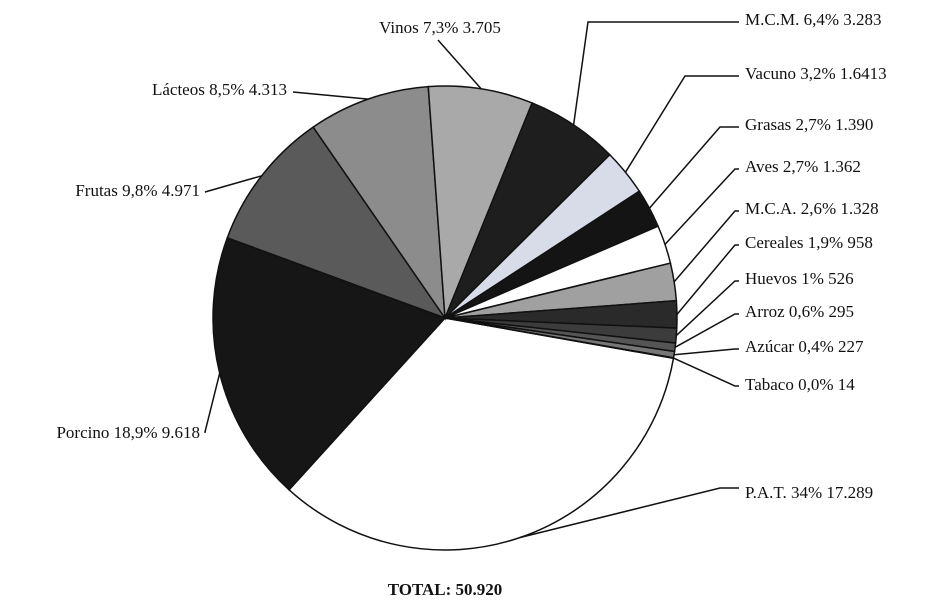 The height and width of the screenshot is (602, 934). Describe the element at coordinates (440, 27) in the screenshot. I see `slice-label: Vinos 7,3% 3.705` at that location.